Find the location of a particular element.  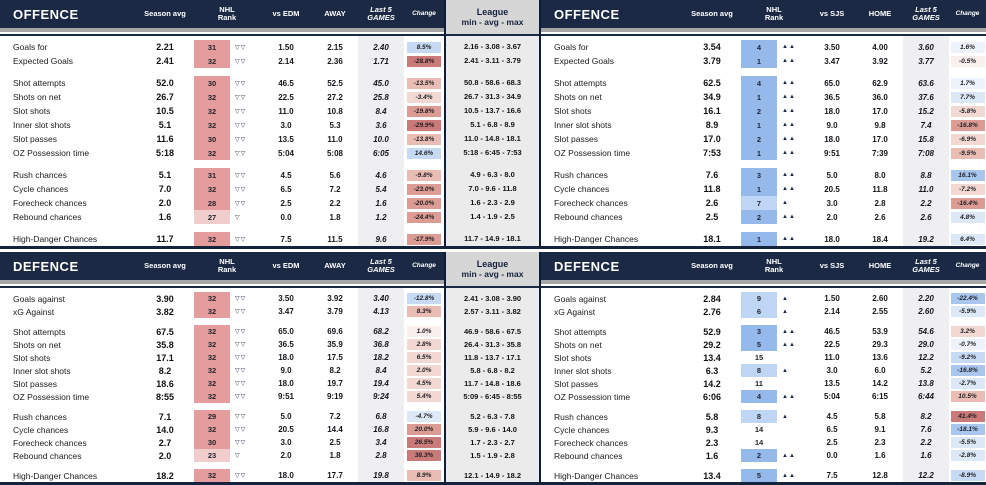

venue-avg-value: 69.6 is located at coordinates (335, 331).